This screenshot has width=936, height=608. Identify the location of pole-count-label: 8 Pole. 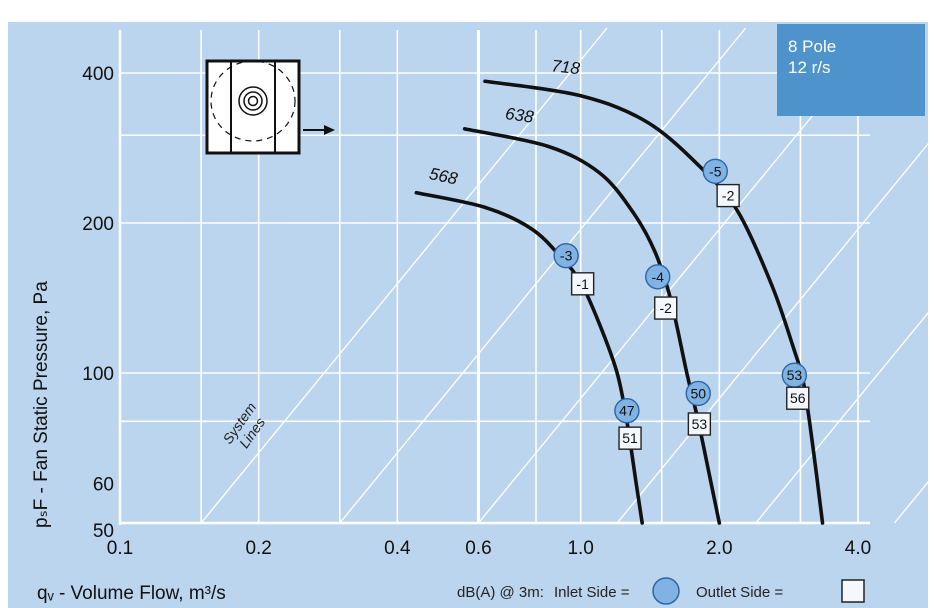
(812, 46).